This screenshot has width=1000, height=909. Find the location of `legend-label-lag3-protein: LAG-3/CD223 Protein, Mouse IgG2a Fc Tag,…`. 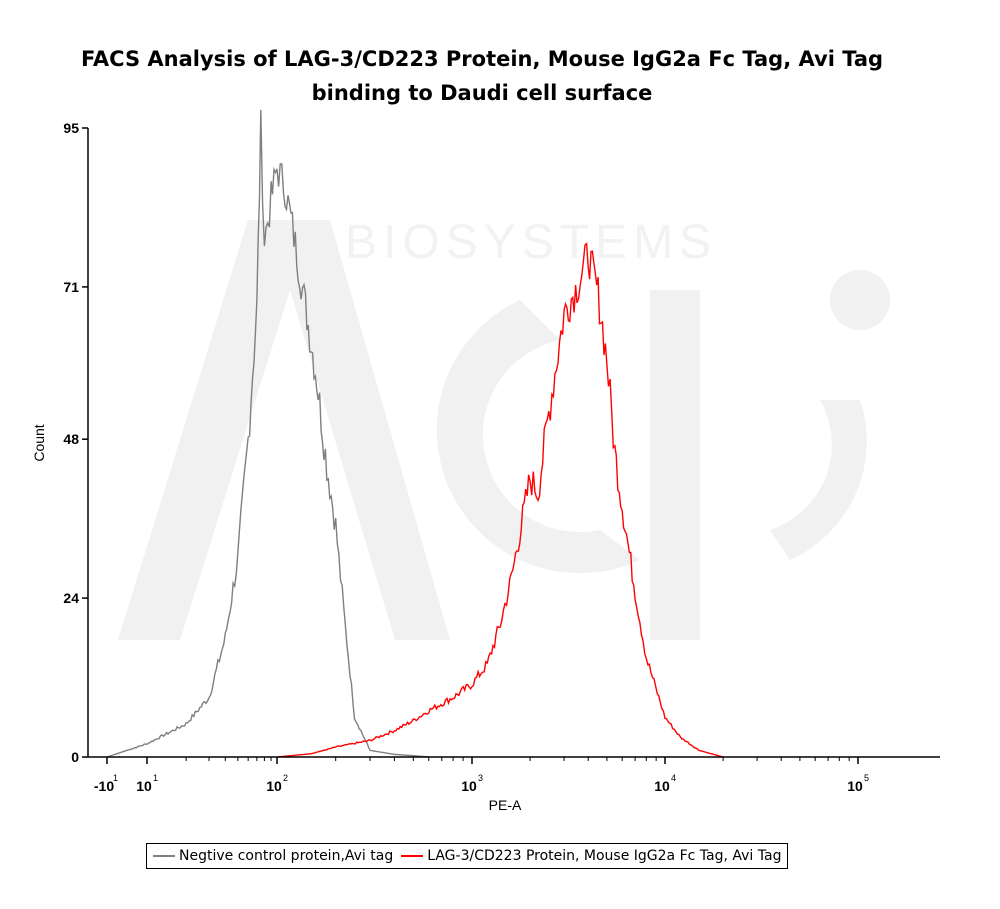

legend-label-lag3-protein: LAG-3/CD223 Protein, Mouse IgG2a Fc Tag,… is located at coordinates (604, 856).